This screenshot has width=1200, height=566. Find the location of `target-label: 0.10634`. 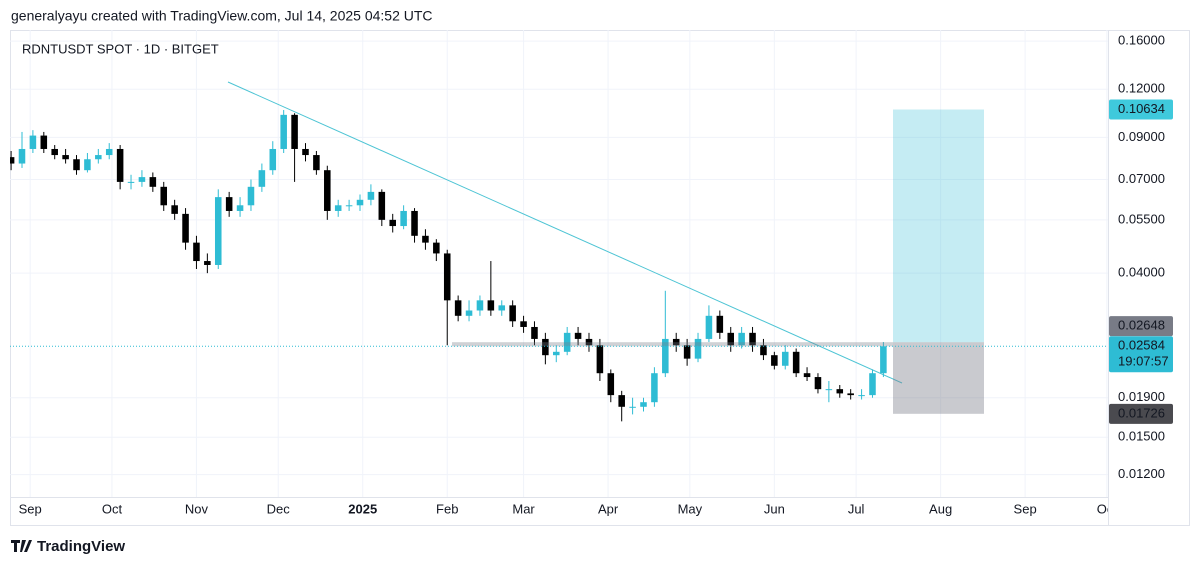

target-label: 0.10634 is located at coordinates (1141, 108).